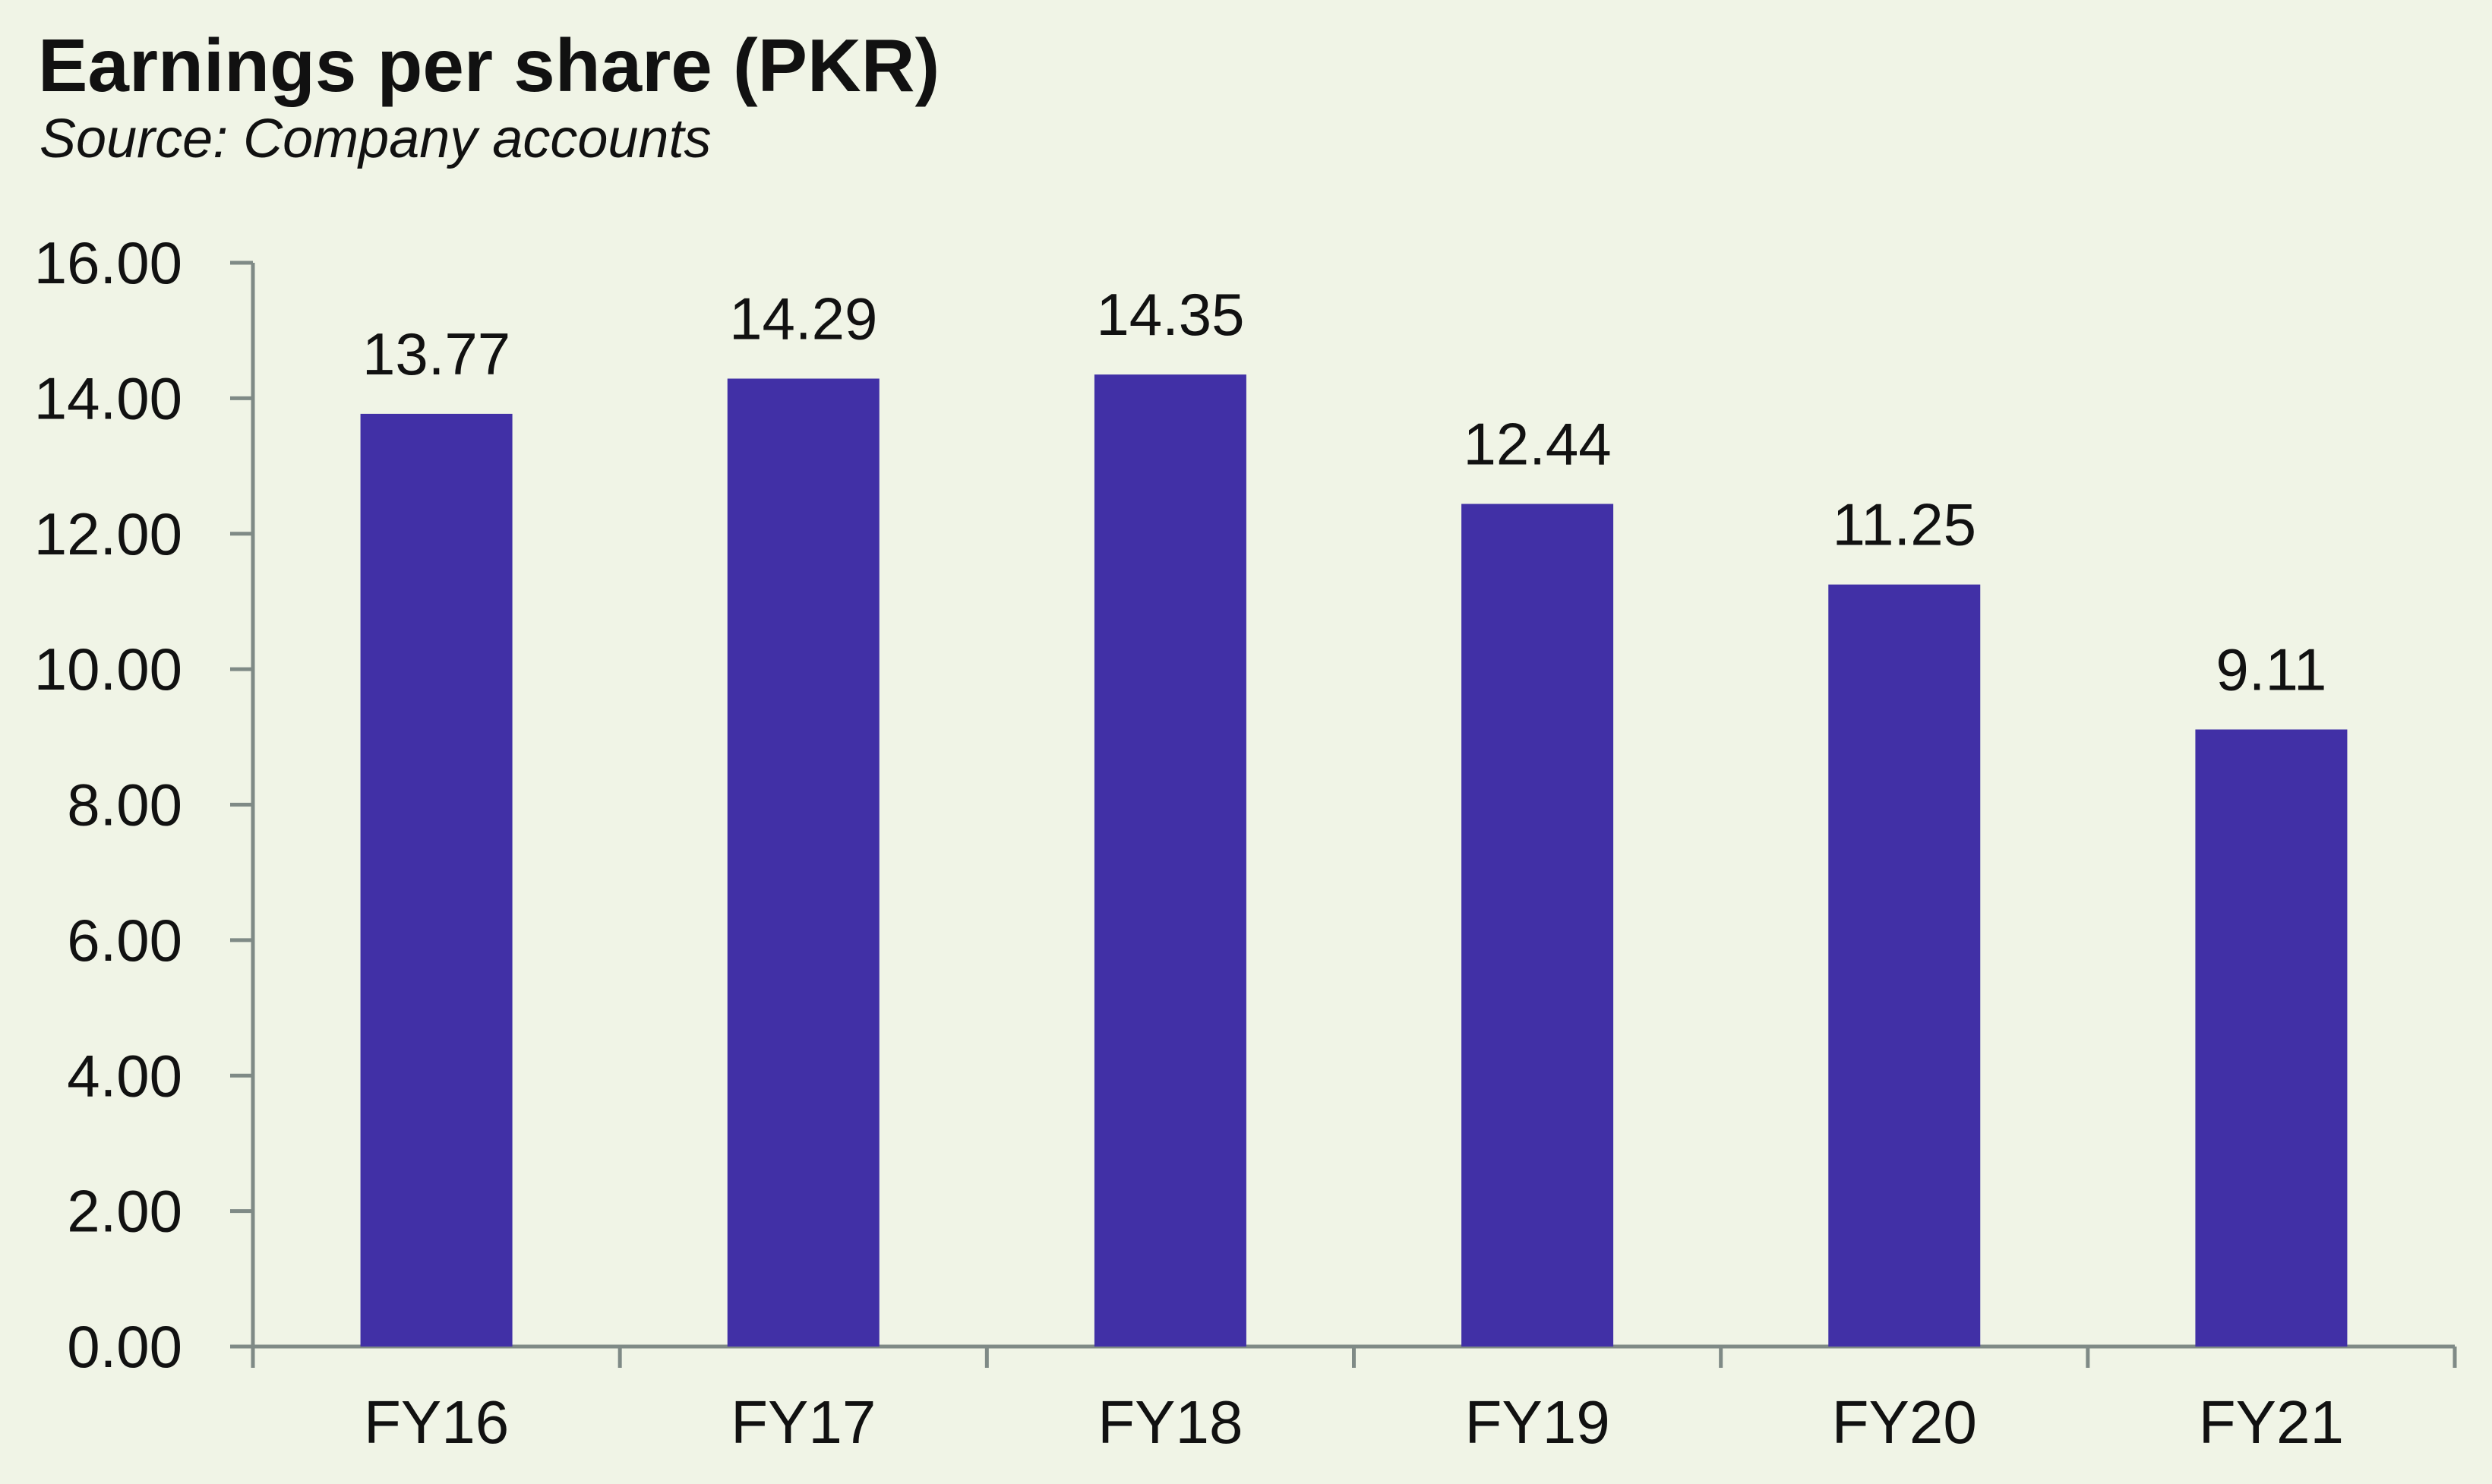  I want to click on bar-fy21, so click(2271, 1038).